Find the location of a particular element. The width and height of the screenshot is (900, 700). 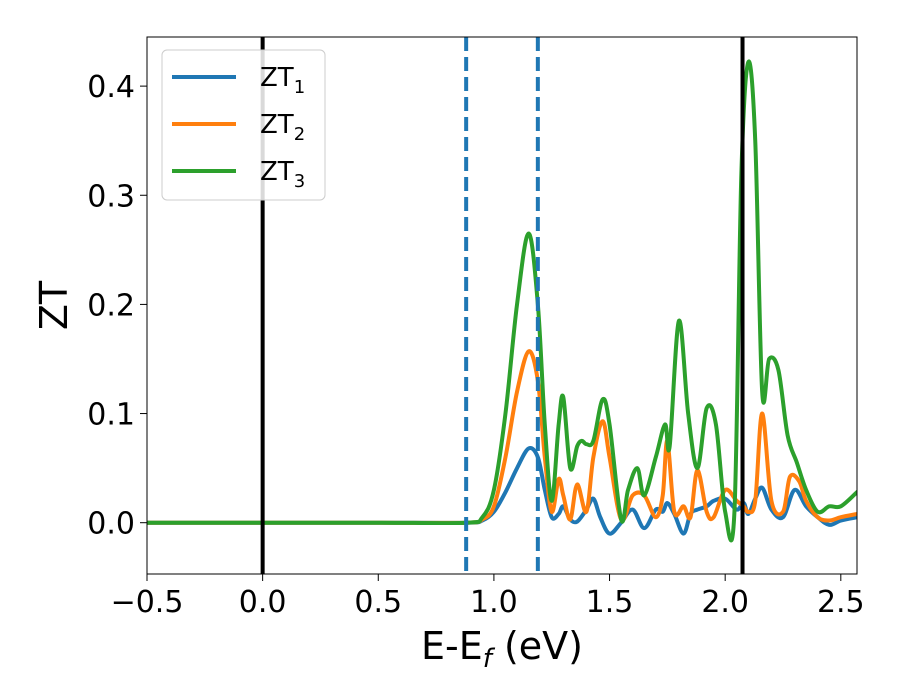

legend: ZT1 ZT2 ZT3 is located at coordinates (243, 125).